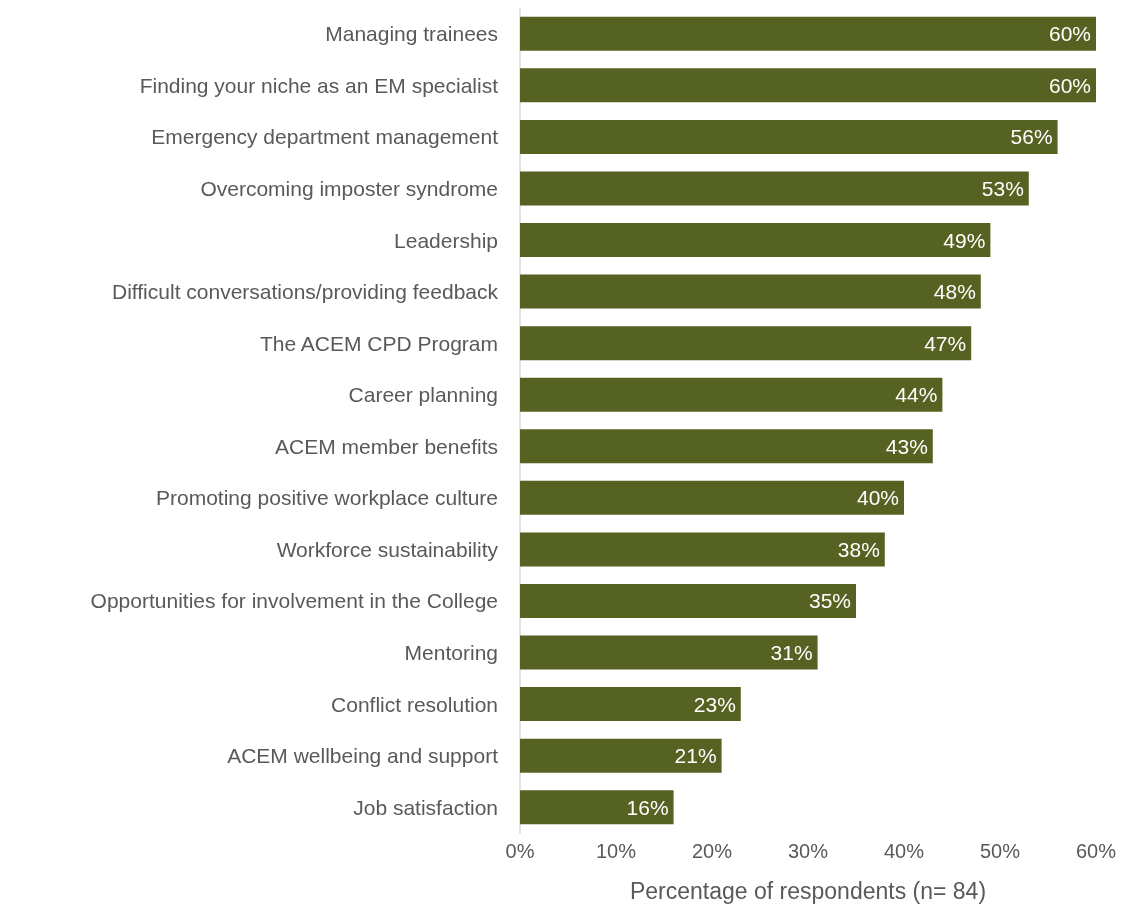 The image size is (1125, 914). What do you see at coordinates (712, 851) in the screenshot?
I see `x-tick-label: 20%` at bounding box center [712, 851].